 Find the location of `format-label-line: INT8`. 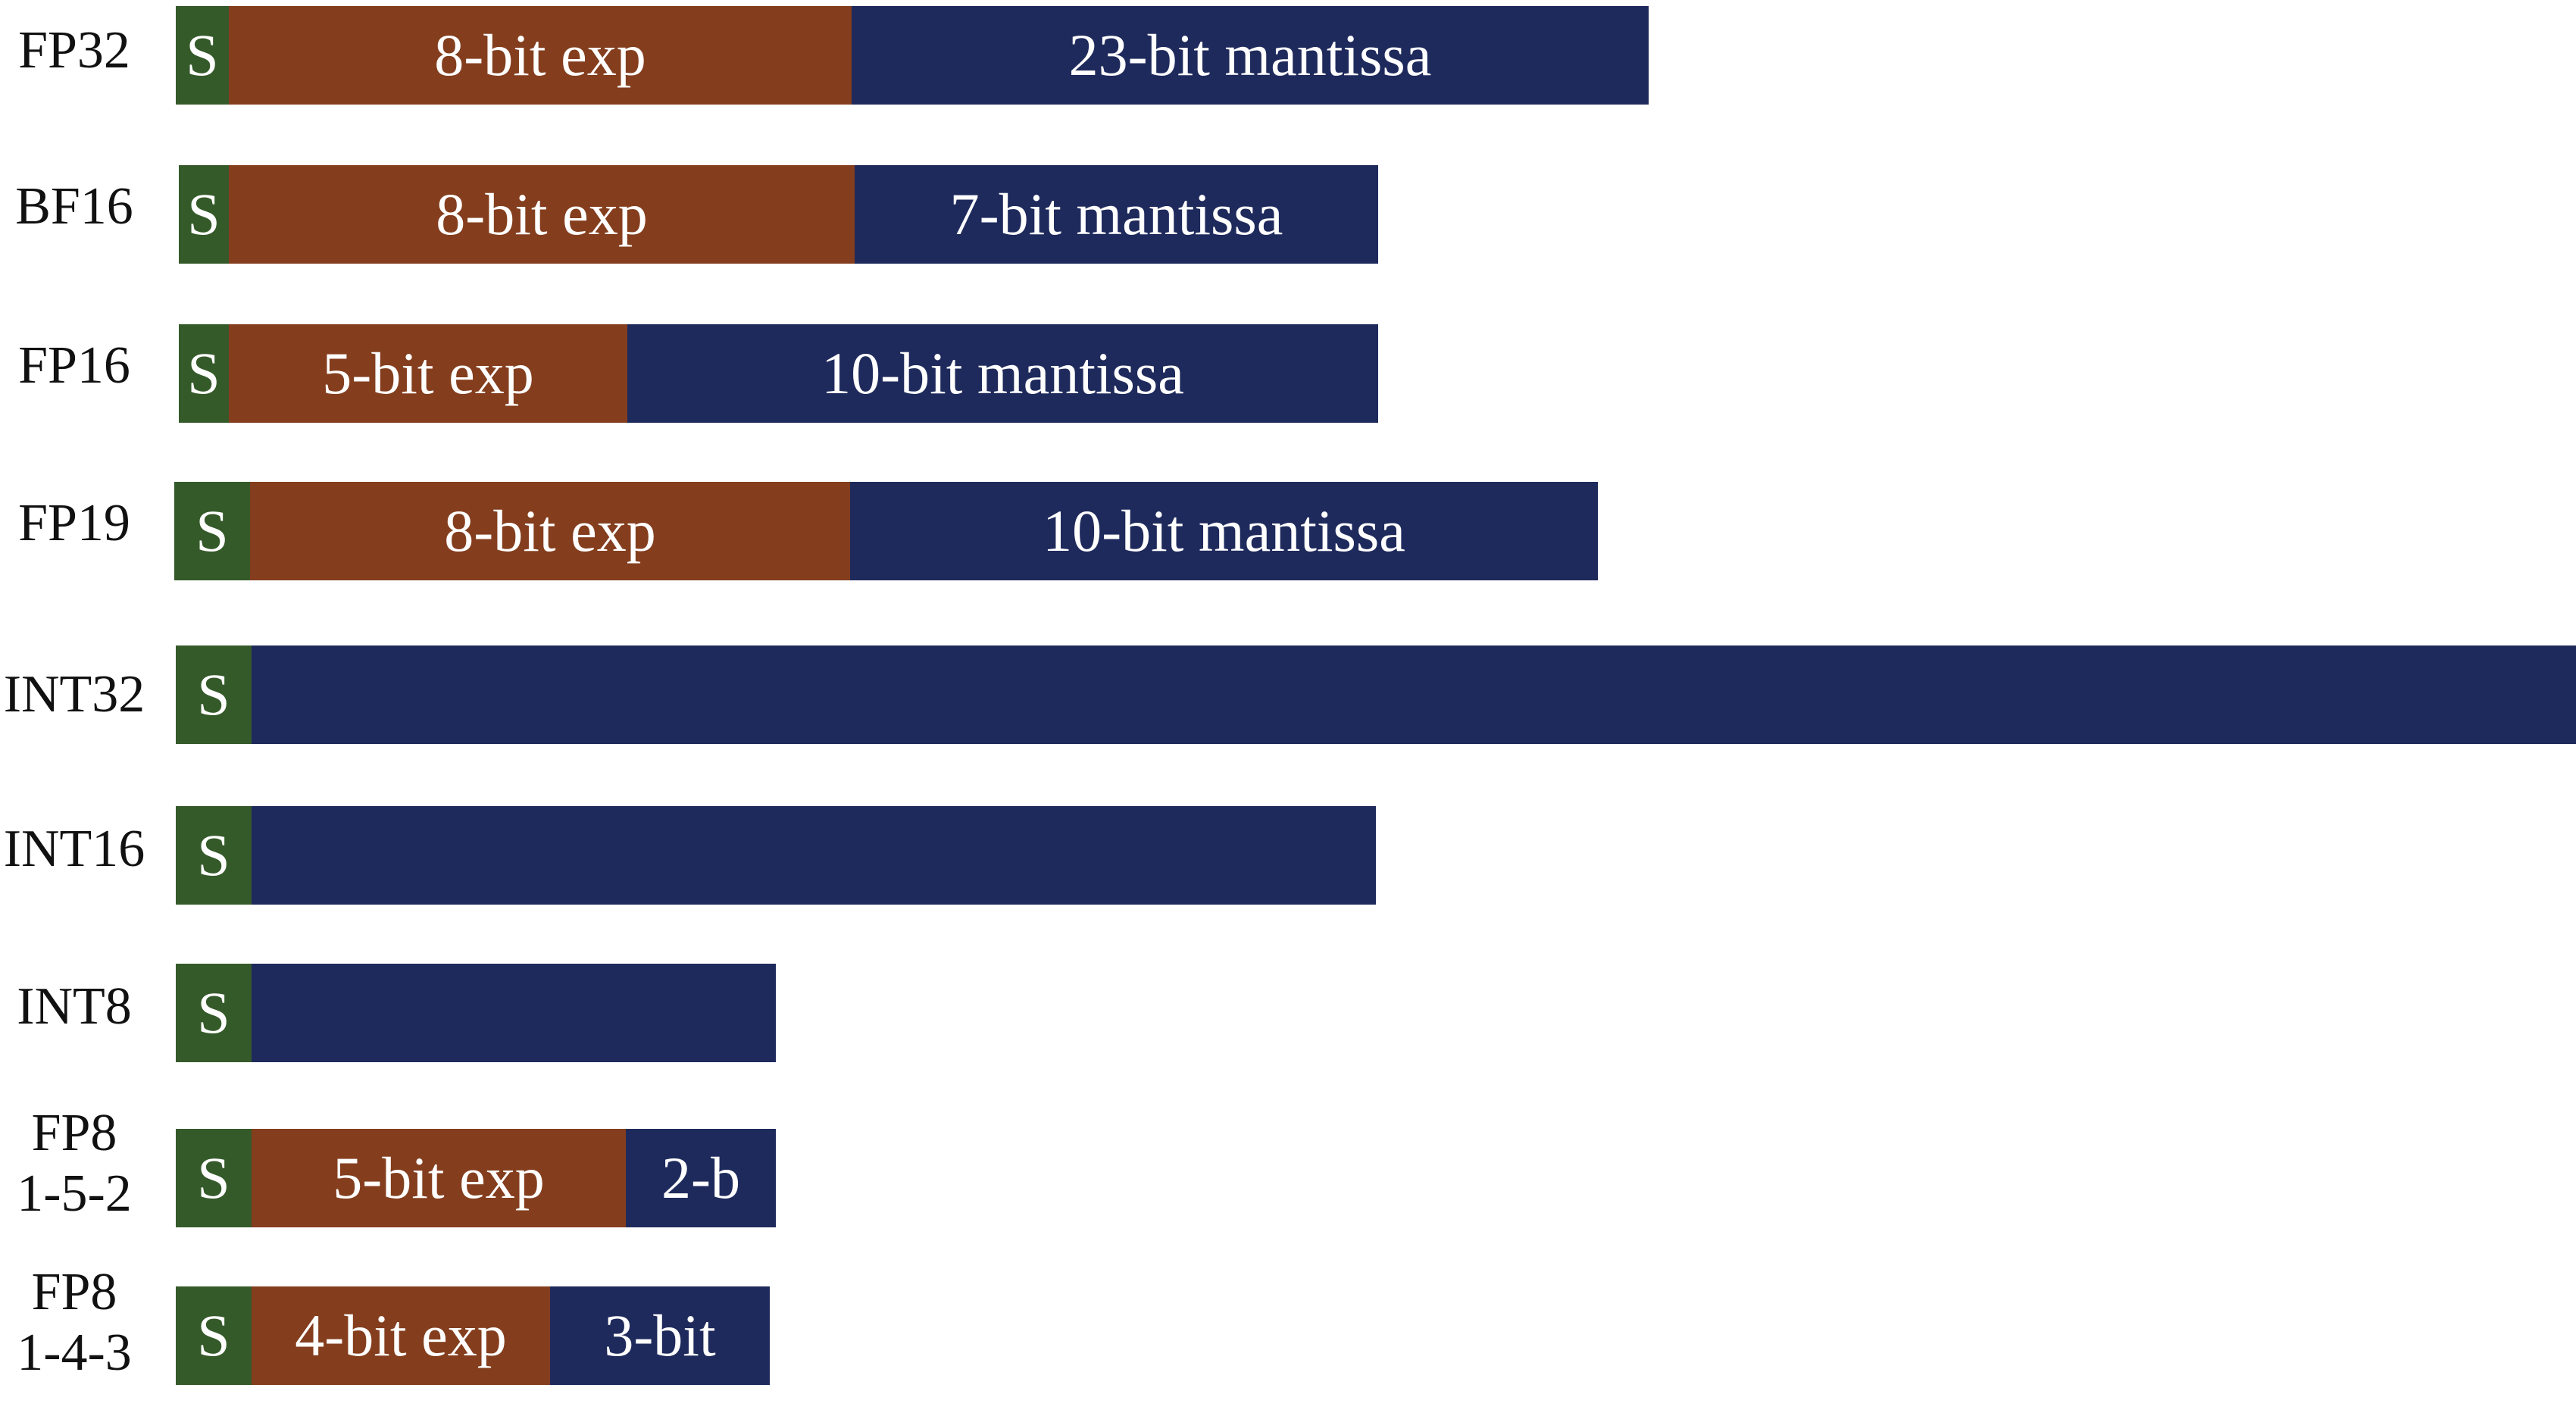

format-label-line: INT8 is located at coordinates (74, 1006).